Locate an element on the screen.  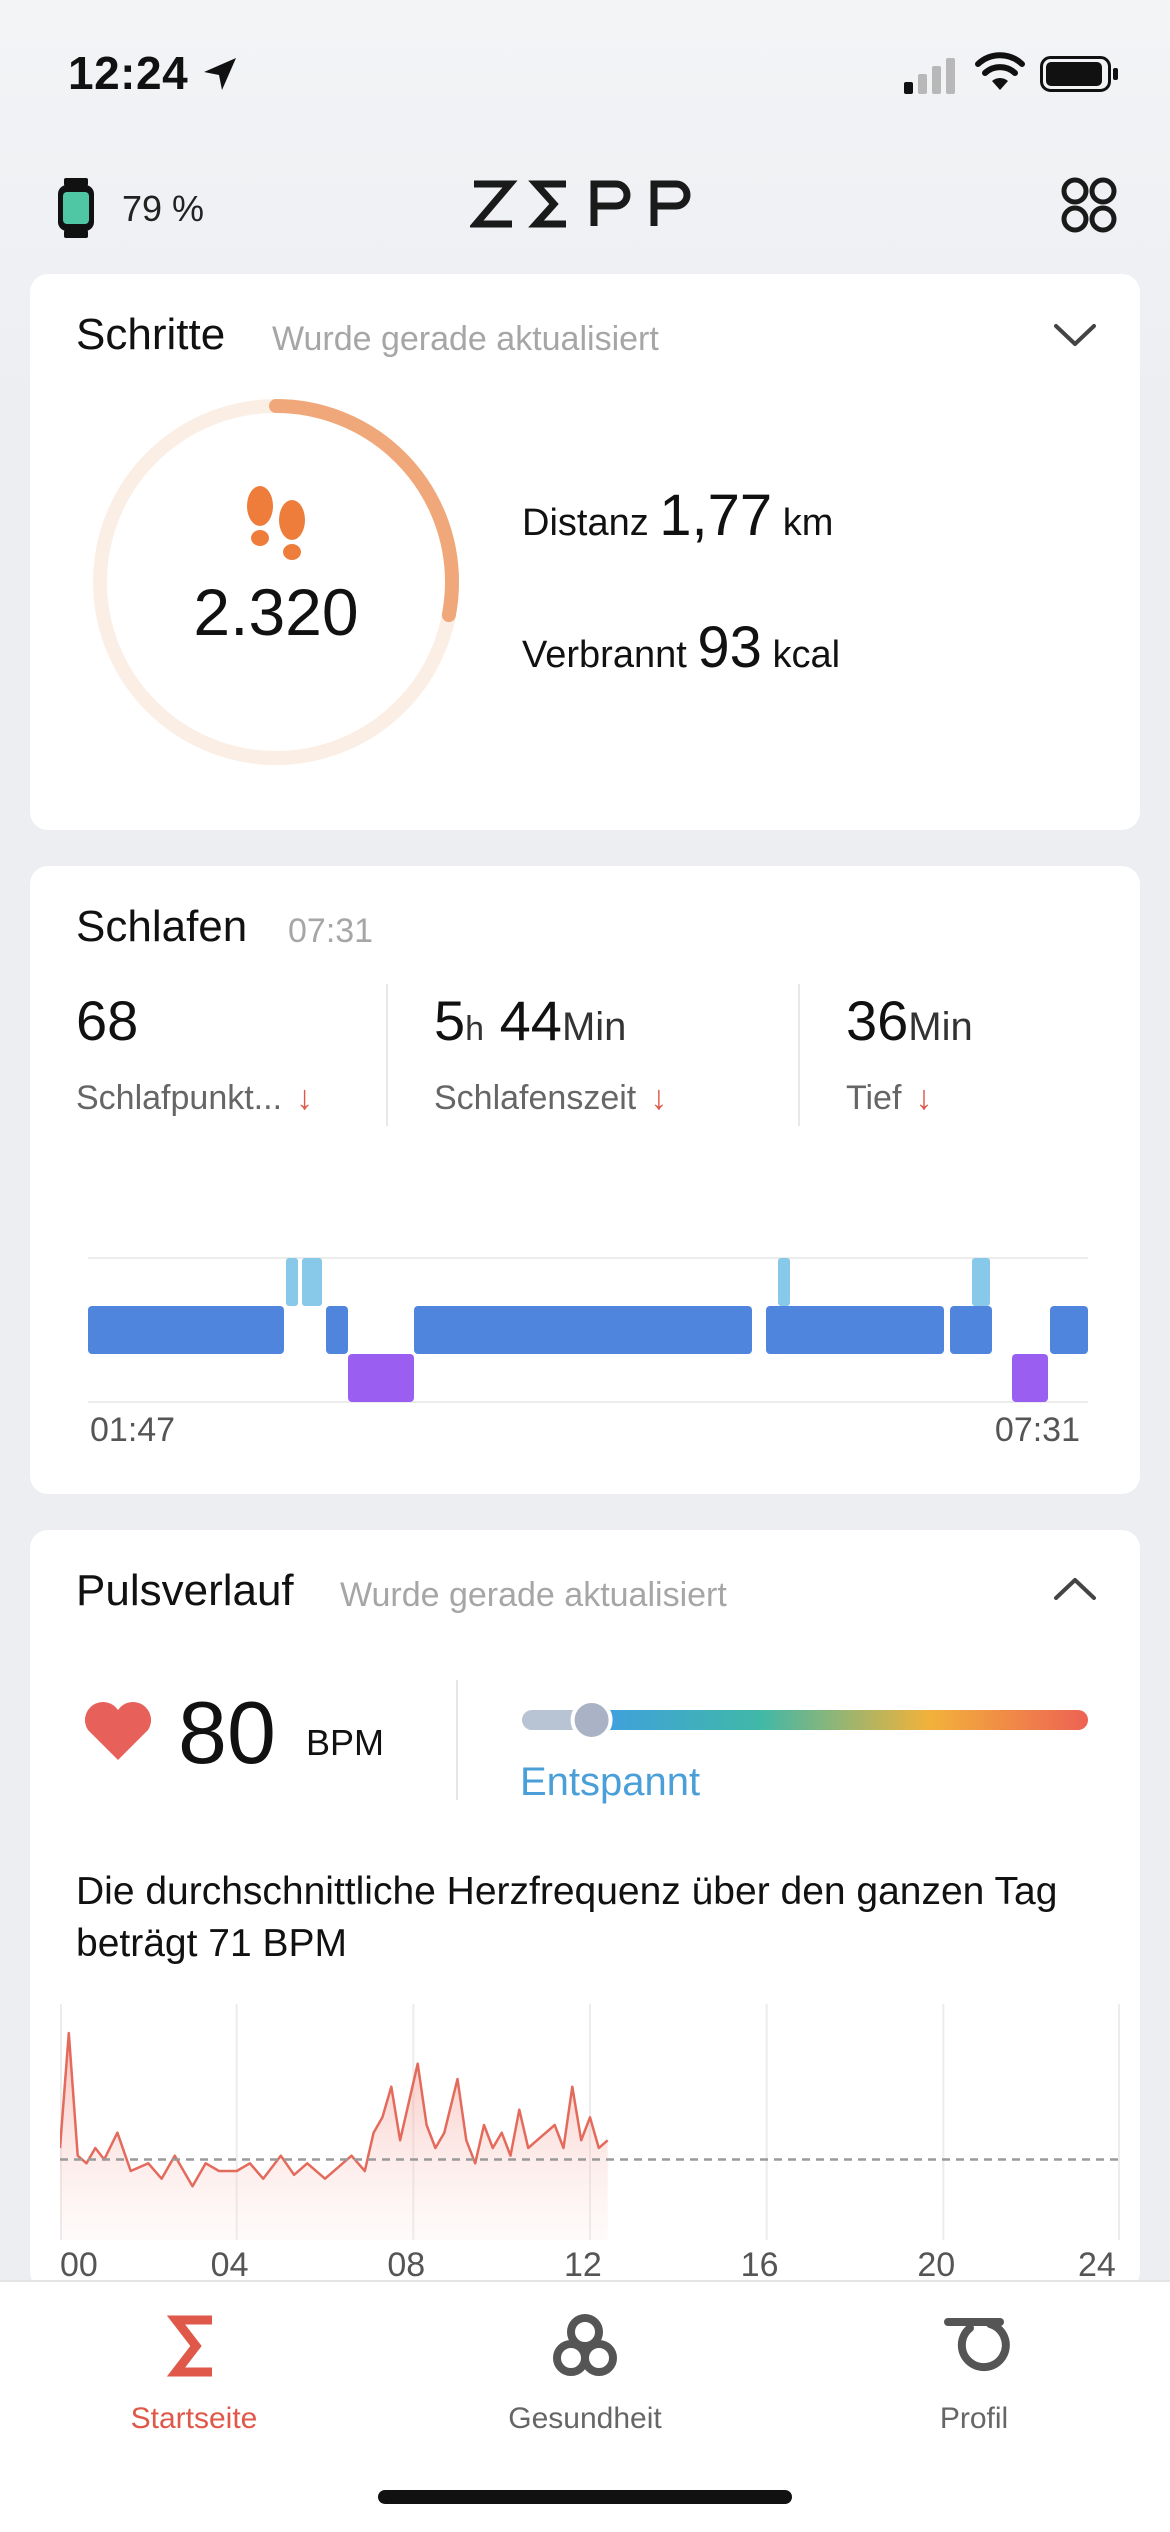
heart-rate-chart is located at coordinates (590, 2122).